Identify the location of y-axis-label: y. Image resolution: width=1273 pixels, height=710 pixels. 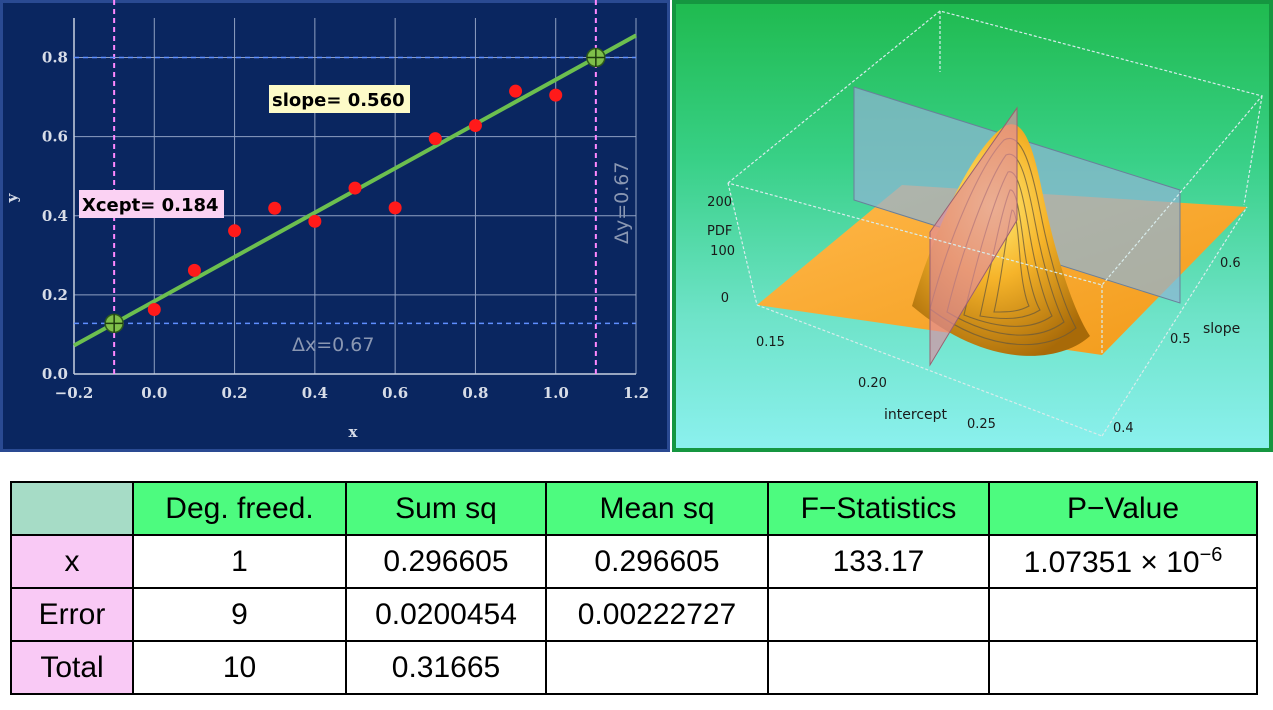
(12, 197).